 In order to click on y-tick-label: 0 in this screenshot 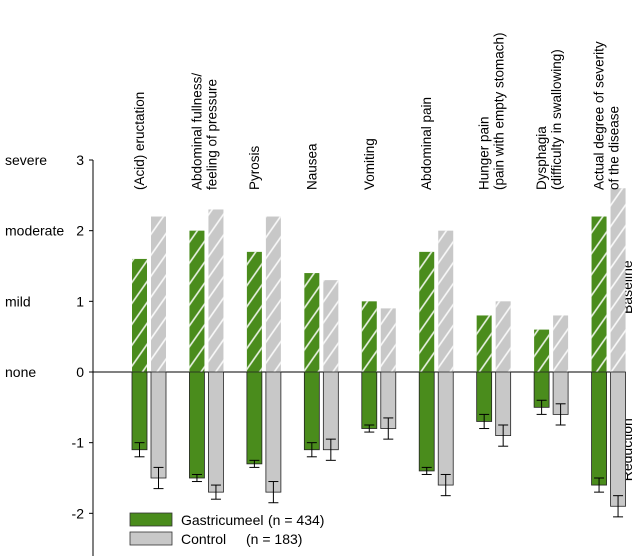, I will do `click(80, 372)`.